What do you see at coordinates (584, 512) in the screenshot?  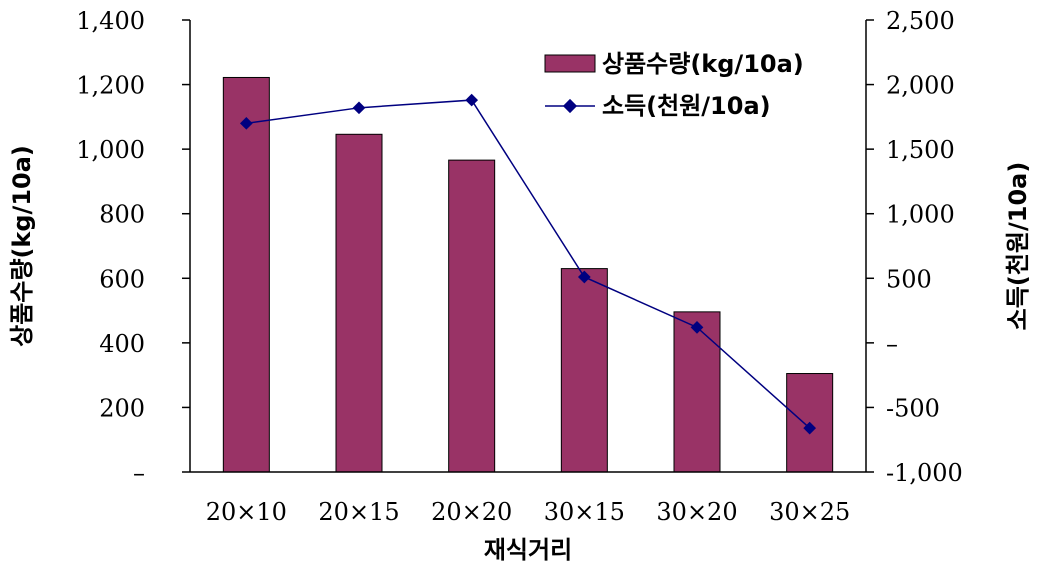 I see `category-label: 30×15` at bounding box center [584, 512].